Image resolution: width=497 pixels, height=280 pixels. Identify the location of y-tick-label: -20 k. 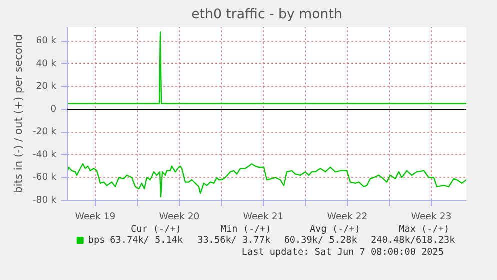
(45, 132).